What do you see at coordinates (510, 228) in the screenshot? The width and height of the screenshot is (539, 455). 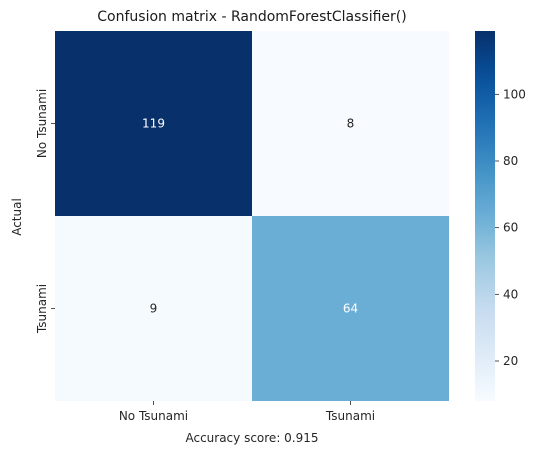 I see `colorbar-tick-label: 60` at bounding box center [510, 228].